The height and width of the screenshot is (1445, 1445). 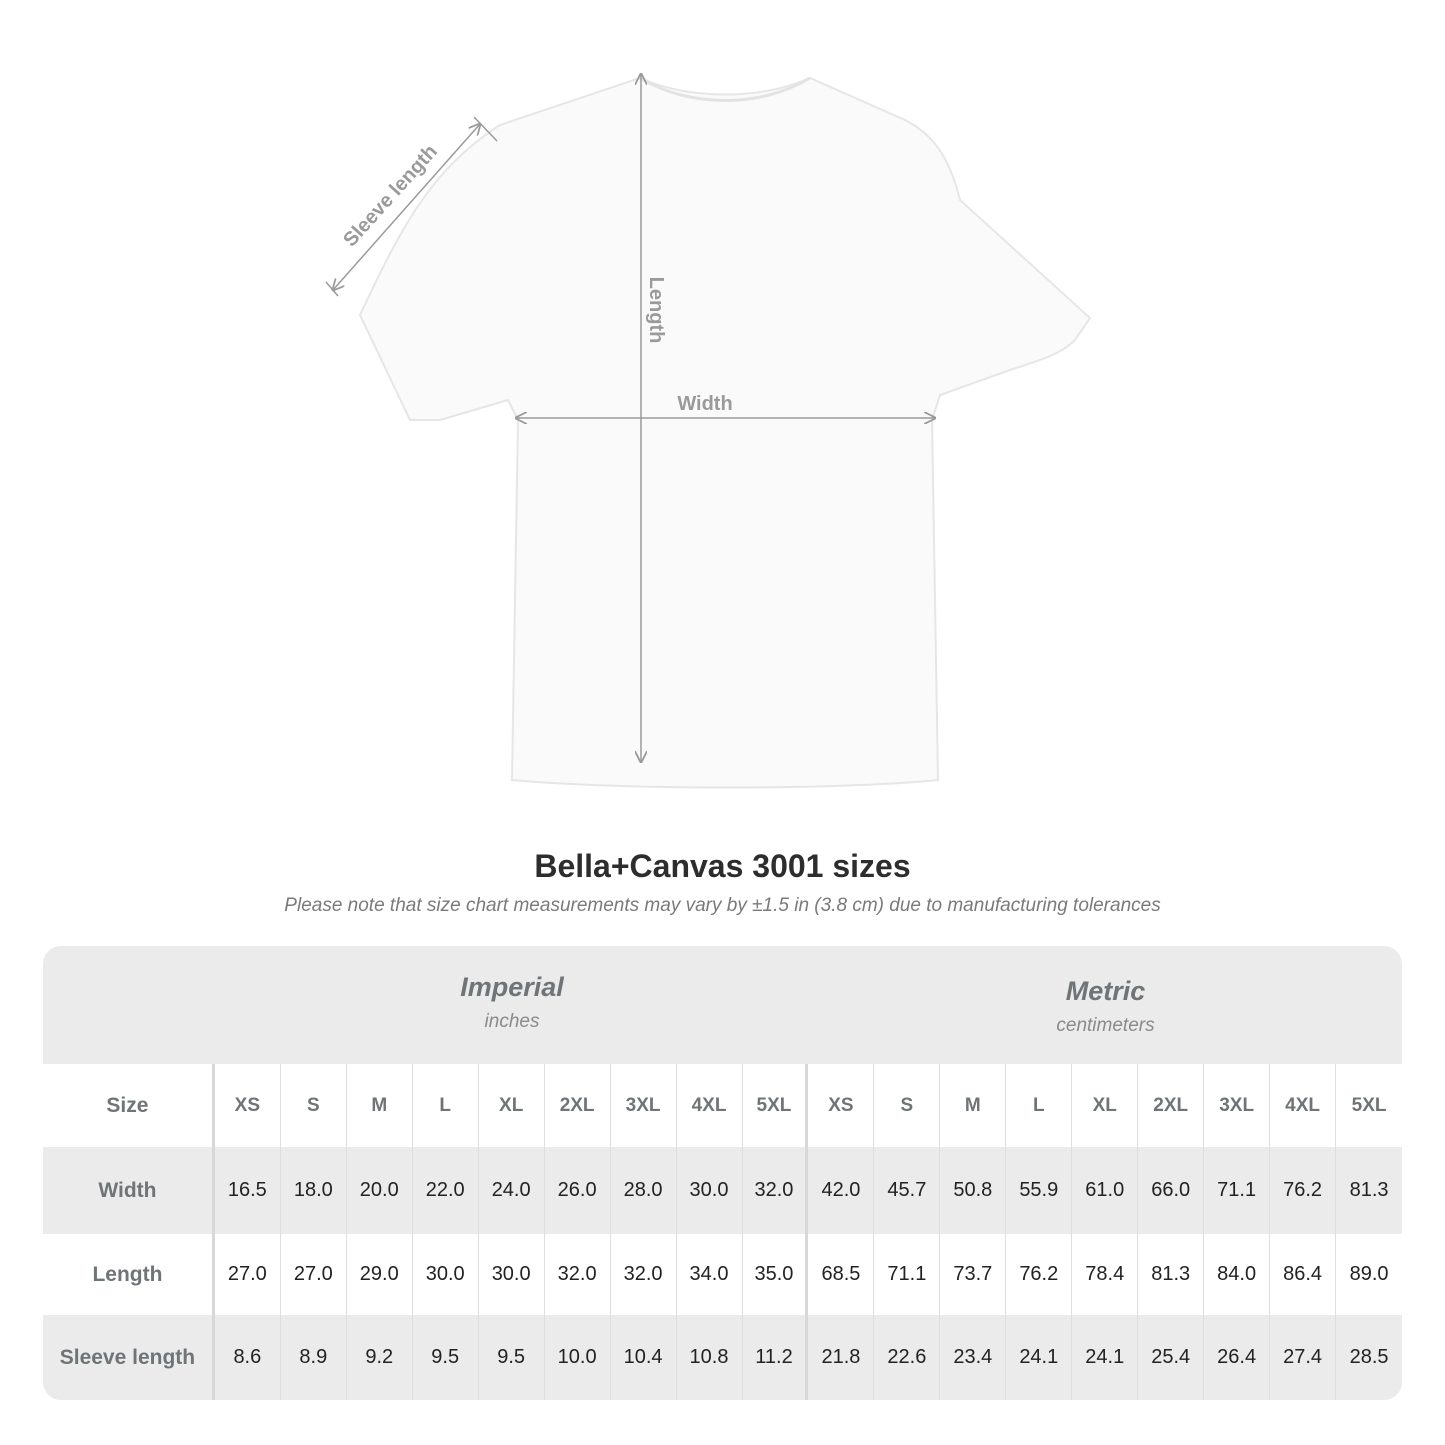 I want to click on table-cell-metric: 68.5, so click(x=841, y=1274).